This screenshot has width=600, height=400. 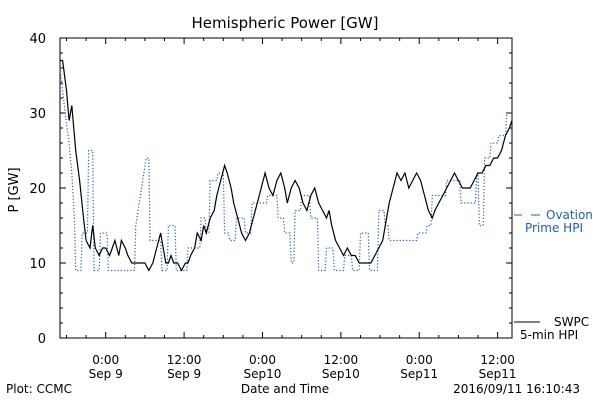 I want to click on legend-swpc: SWPC 5-min HPI, so click(x=551, y=328).